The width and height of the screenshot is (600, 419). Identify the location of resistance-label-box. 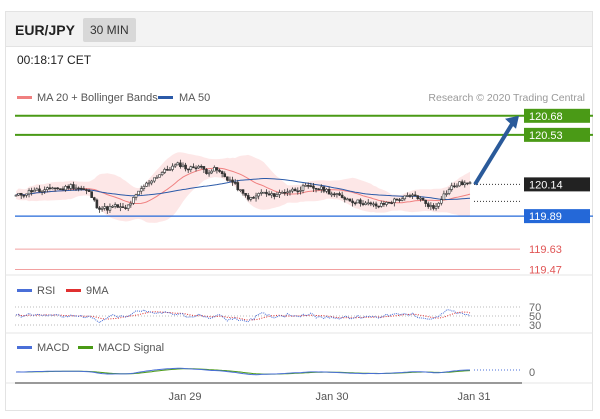
(557, 134).